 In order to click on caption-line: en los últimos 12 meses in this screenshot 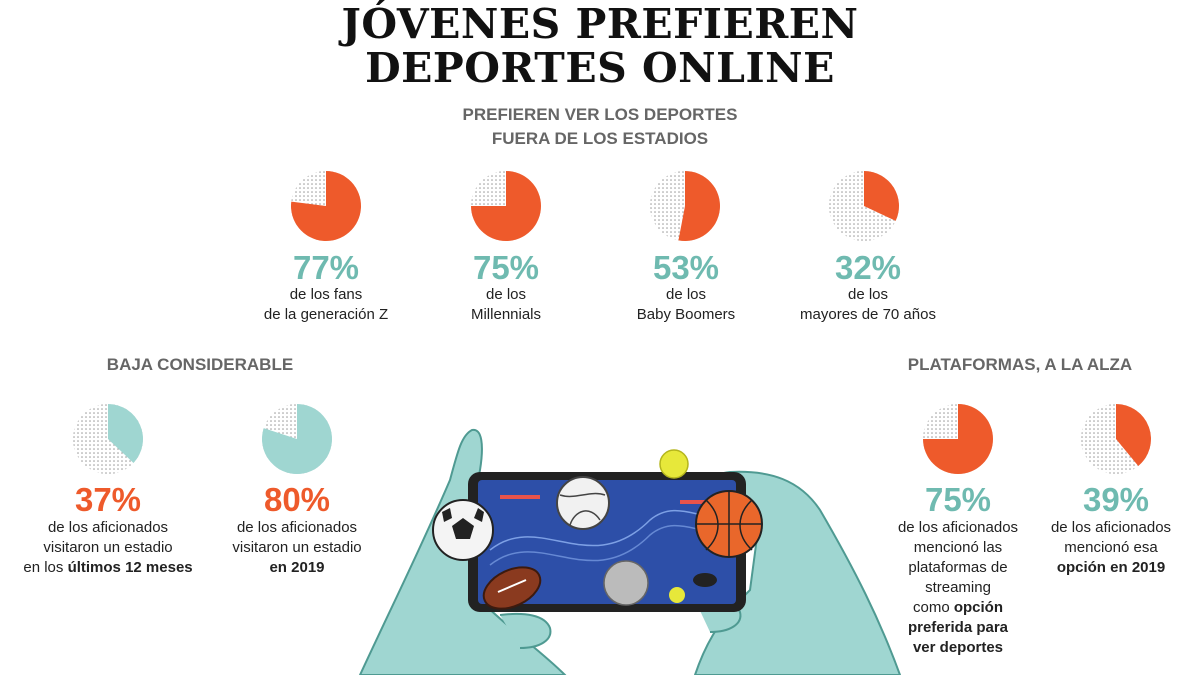, I will do `click(108, 568)`.